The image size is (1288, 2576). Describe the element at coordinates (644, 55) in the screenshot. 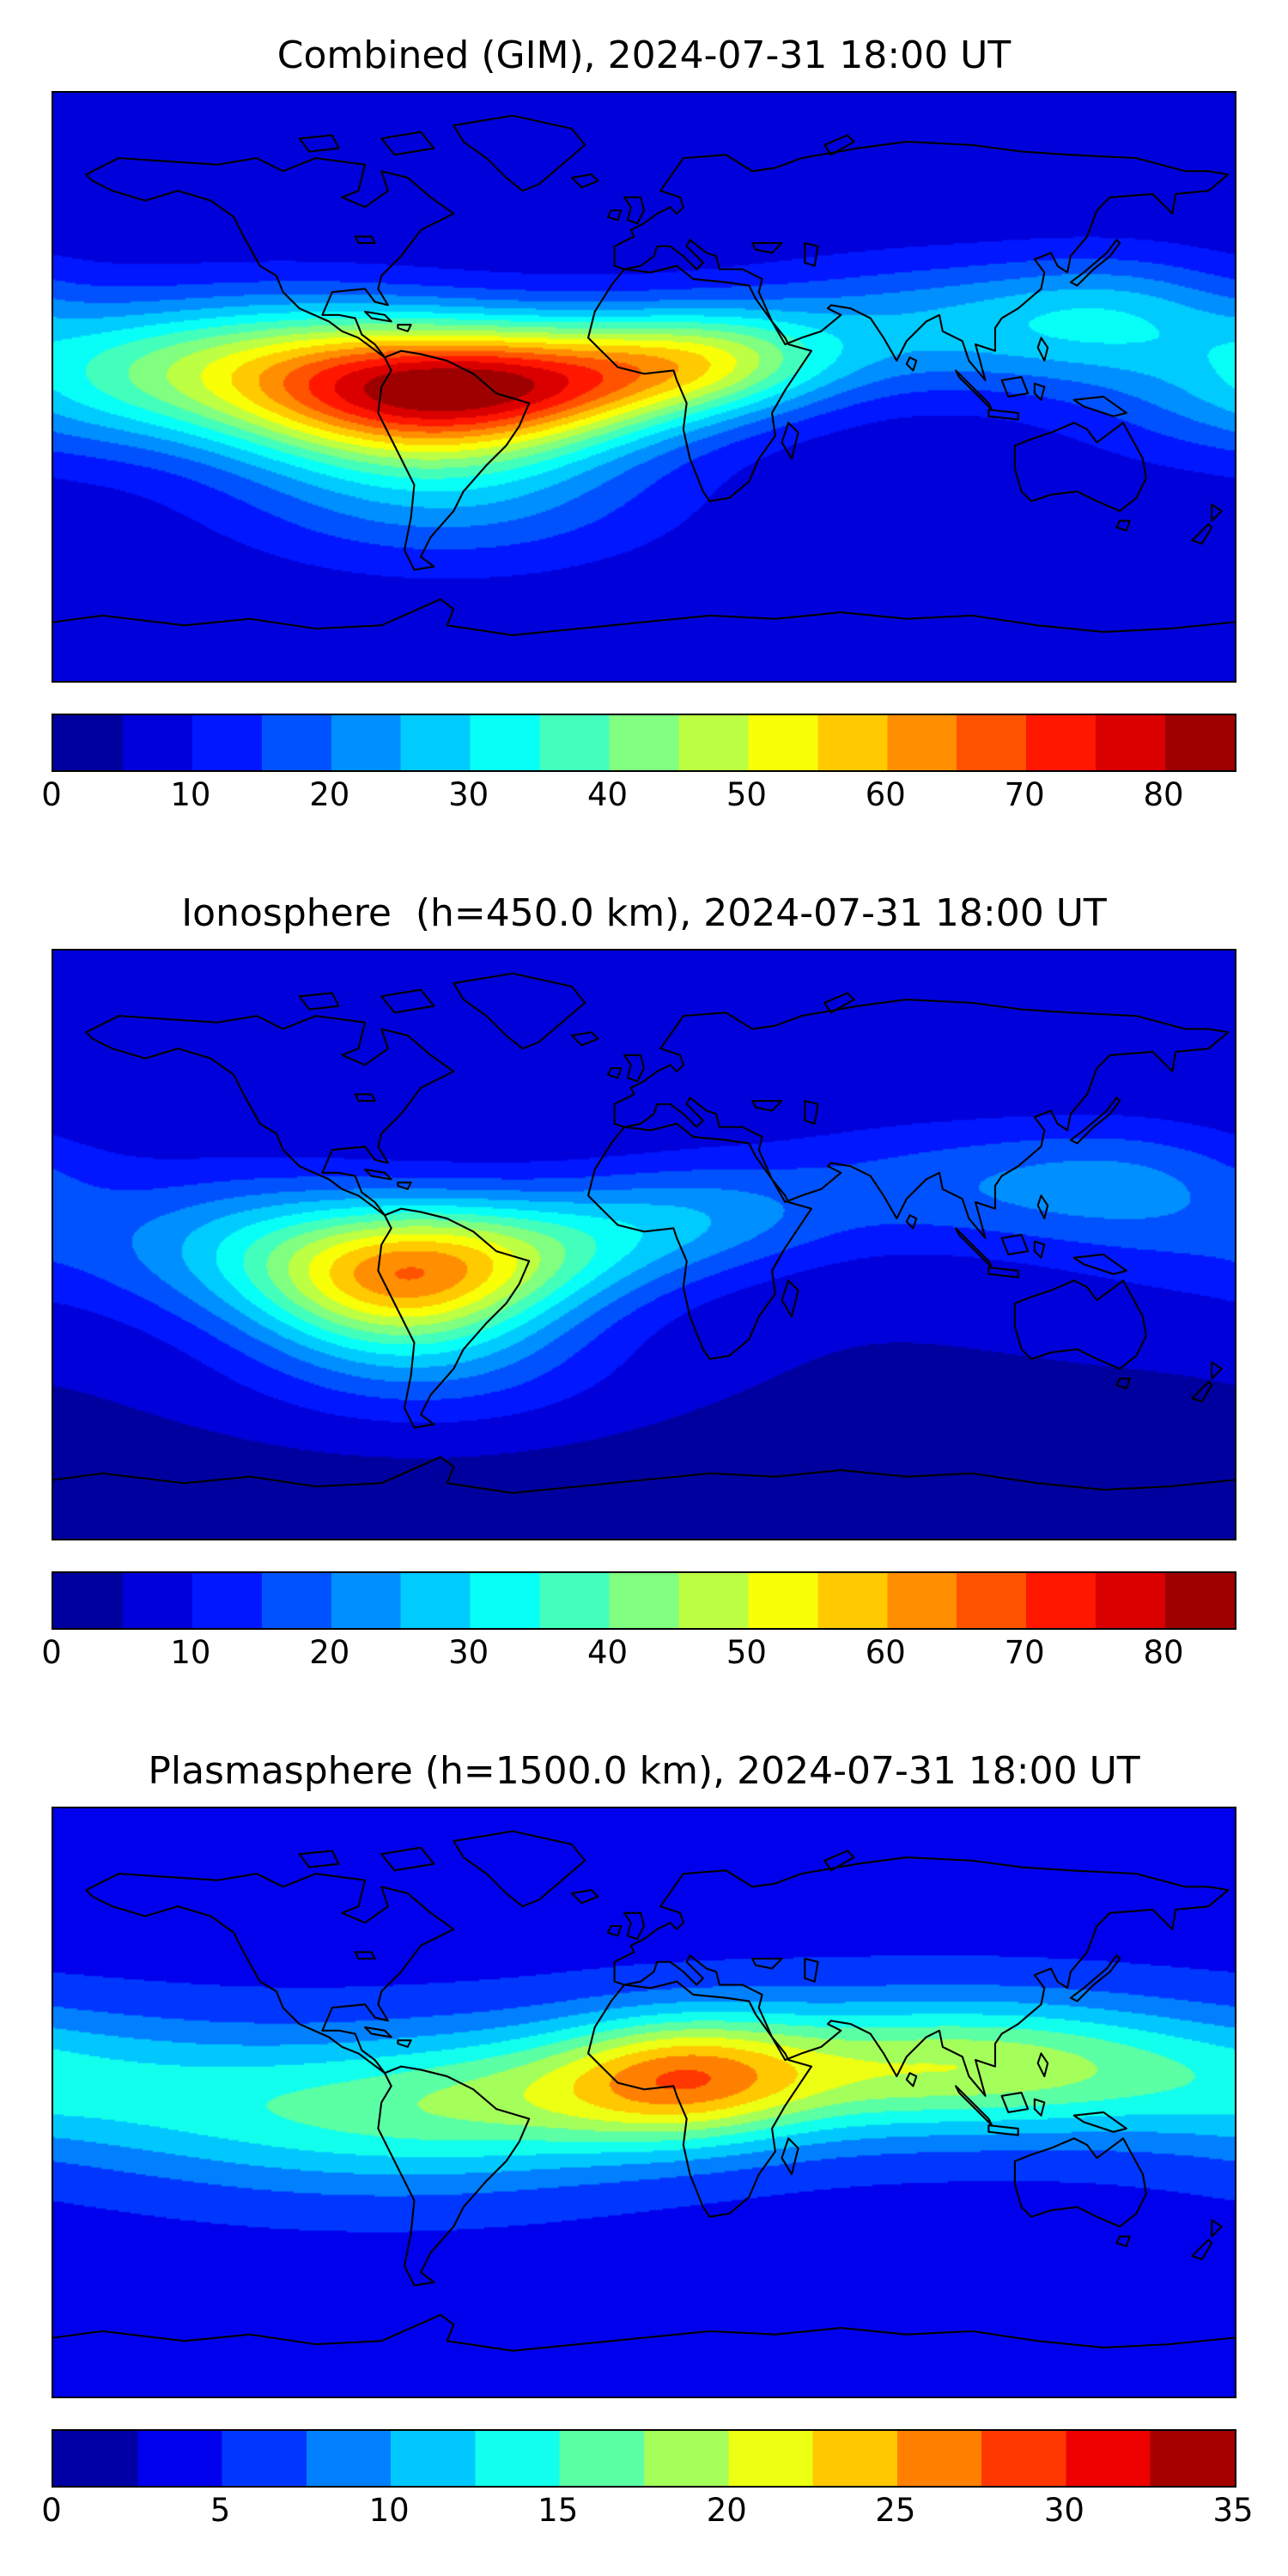

I see `panel-title: Combined (GIM), 2024-07-31 18:00 UT` at that location.